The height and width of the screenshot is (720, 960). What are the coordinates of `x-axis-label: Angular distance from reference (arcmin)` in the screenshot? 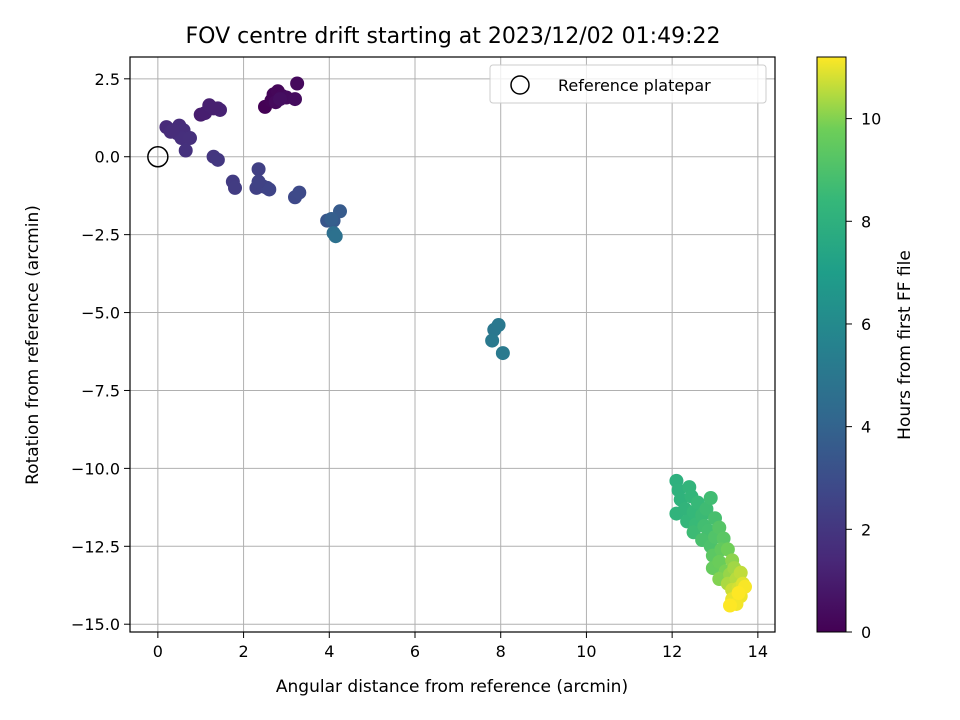 It's located at (452, 687).